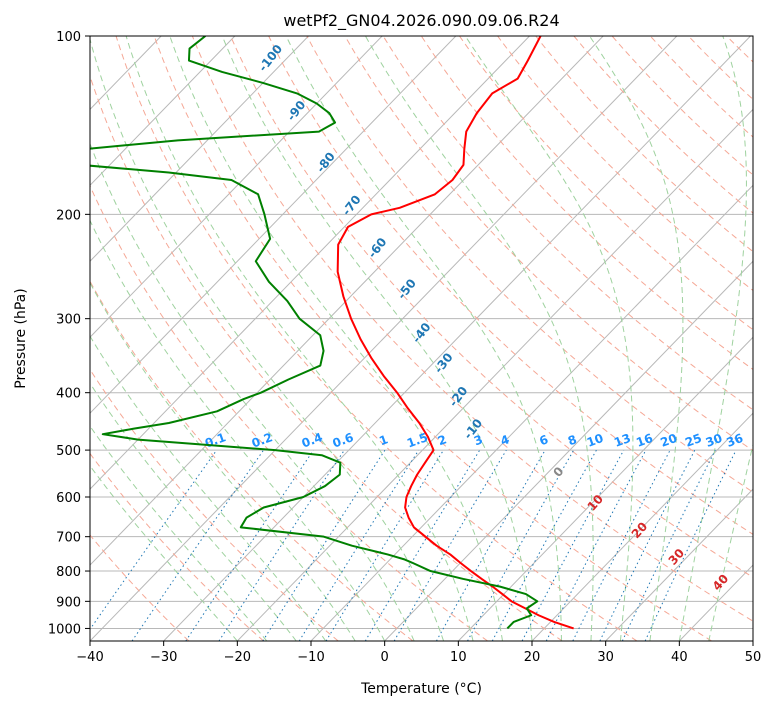 The image size is (775, 708). I want to click on x-tick-label: −40, so click(89, 657).